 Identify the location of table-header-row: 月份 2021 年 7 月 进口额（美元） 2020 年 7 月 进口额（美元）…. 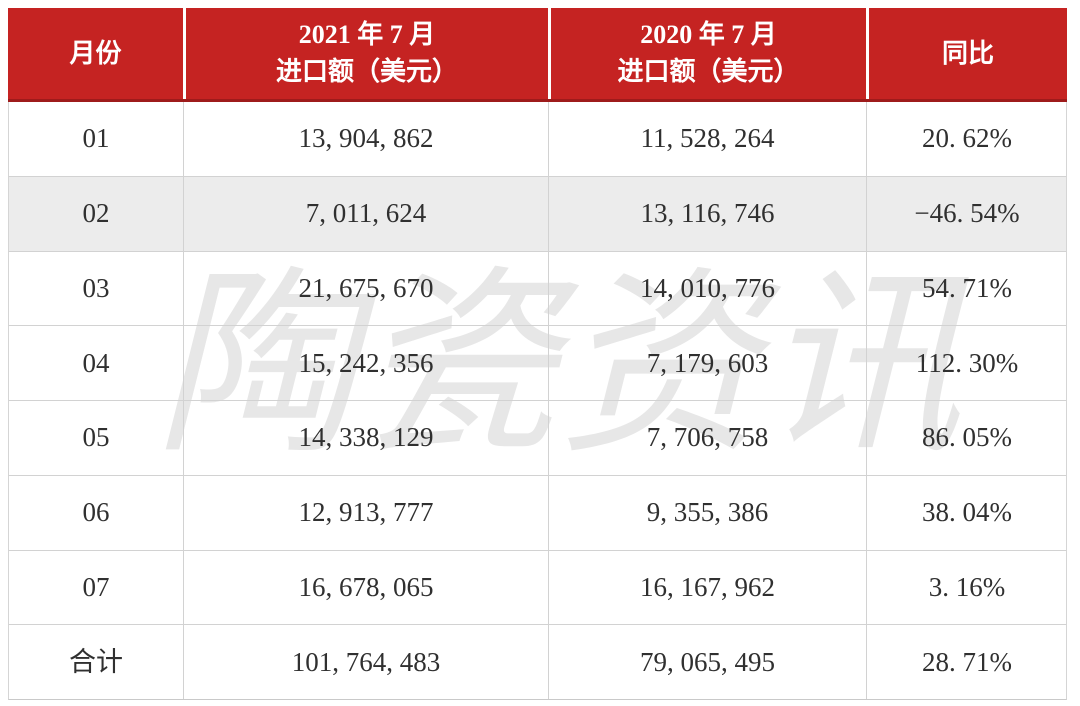
(537, 55).